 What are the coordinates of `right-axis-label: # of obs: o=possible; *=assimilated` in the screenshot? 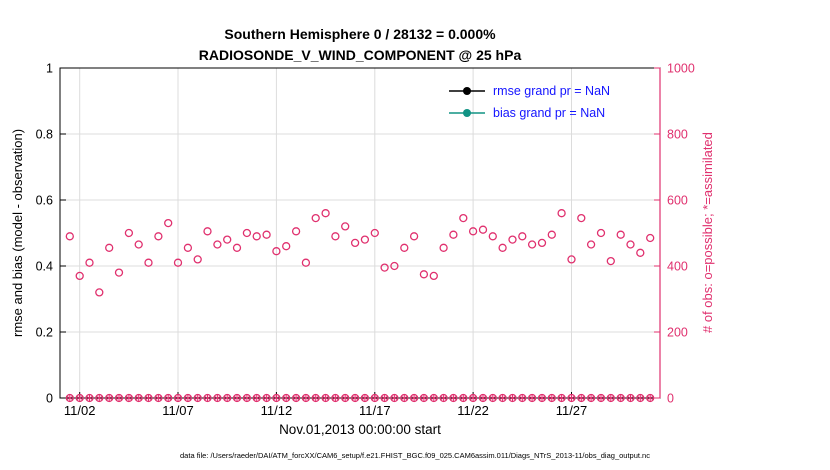 It's located at (707, 233).